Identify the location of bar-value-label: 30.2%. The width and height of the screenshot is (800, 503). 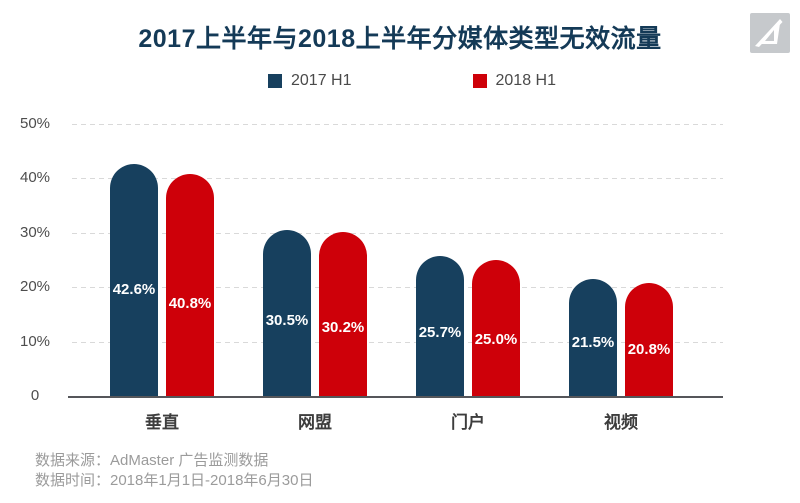
(343, 327).